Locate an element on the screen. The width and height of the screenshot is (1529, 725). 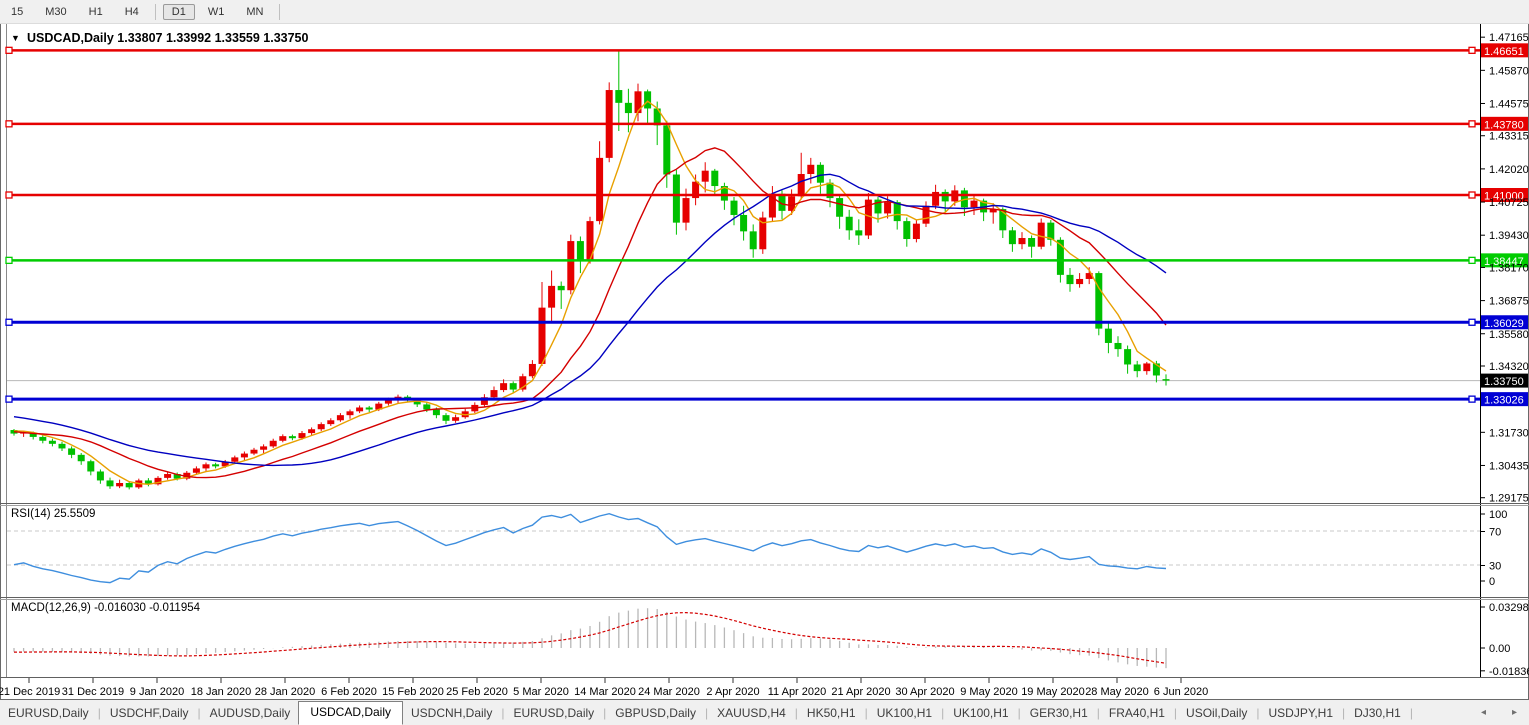
symbol-tab-xauusd-7: XAUUSD,H4 is located at coordinates (751, 712).